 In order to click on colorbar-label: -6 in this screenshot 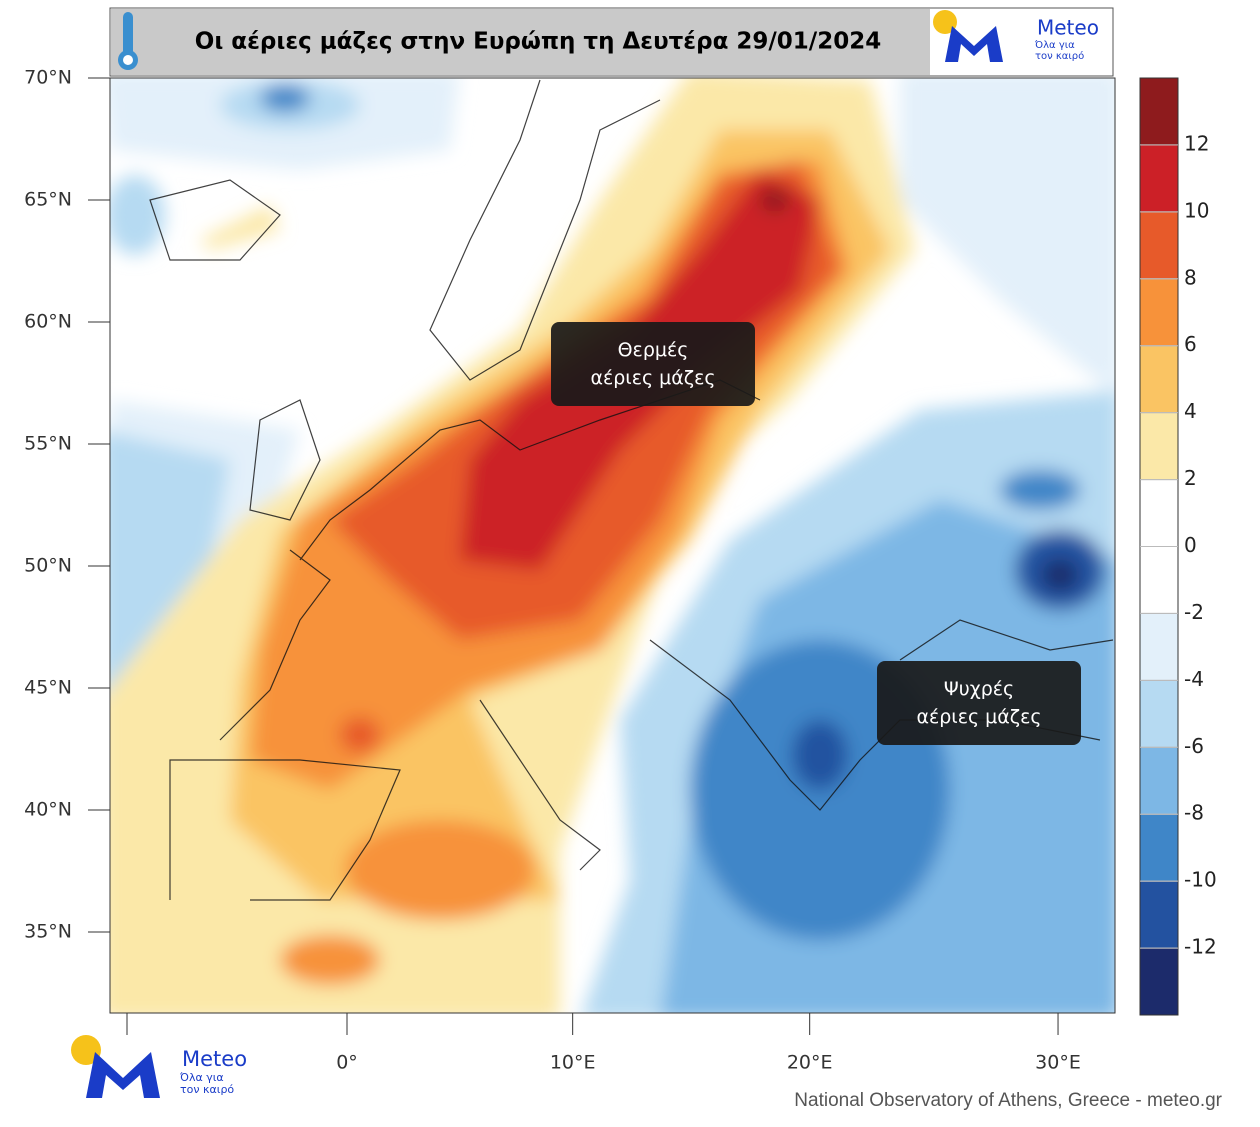, I will do `click(1194, 746)`.